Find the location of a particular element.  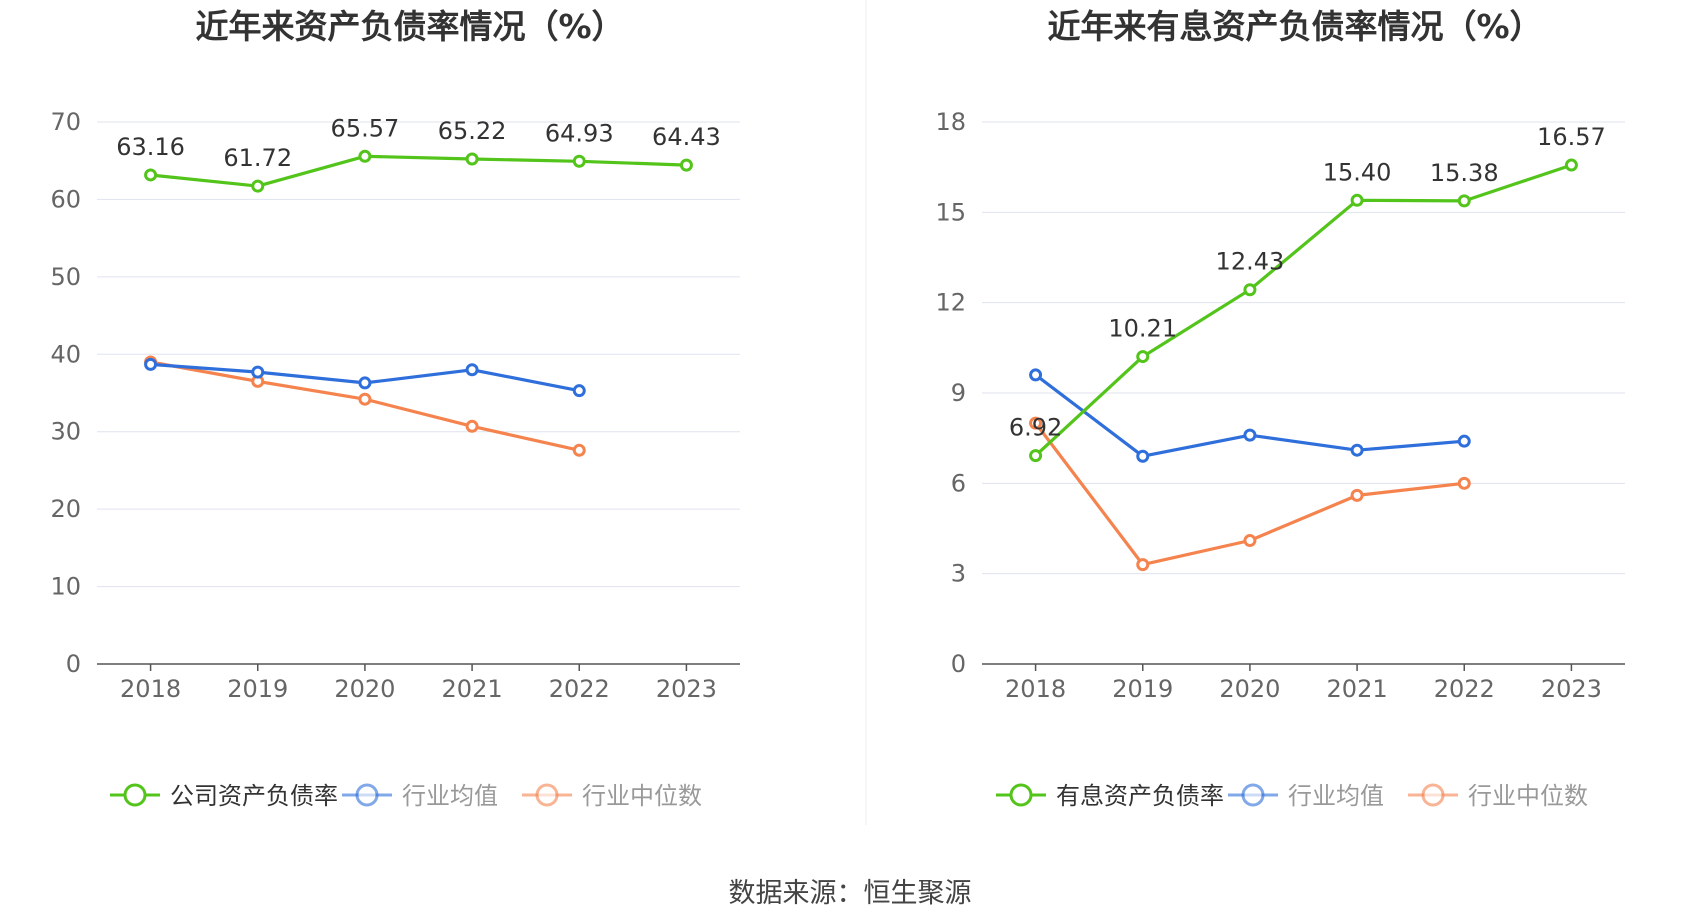

y-tick-label: 20 is located at coordinates (65, 509).